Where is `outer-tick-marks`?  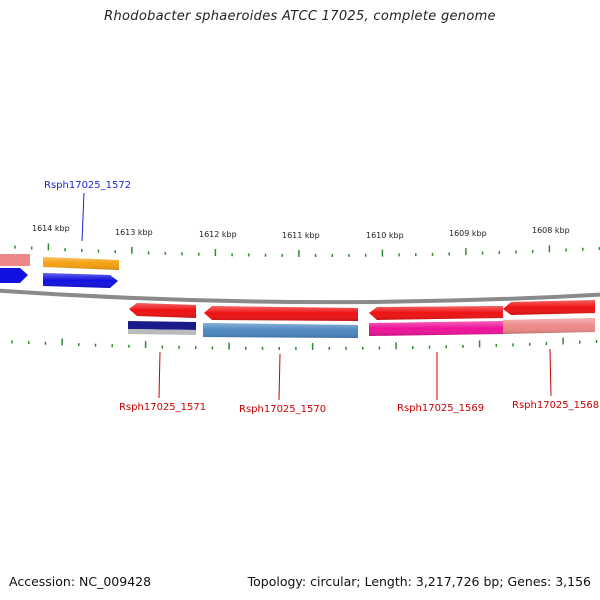
outer-tick-marks is located at coordinates (307, 250).